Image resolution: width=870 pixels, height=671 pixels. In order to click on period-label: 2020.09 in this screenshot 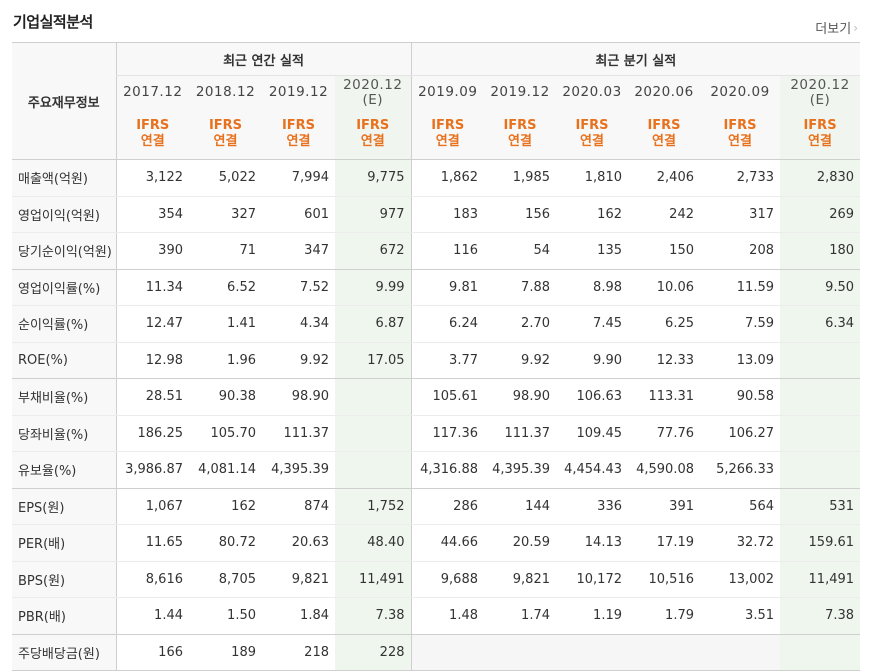, I will do `click(740, 92)`.